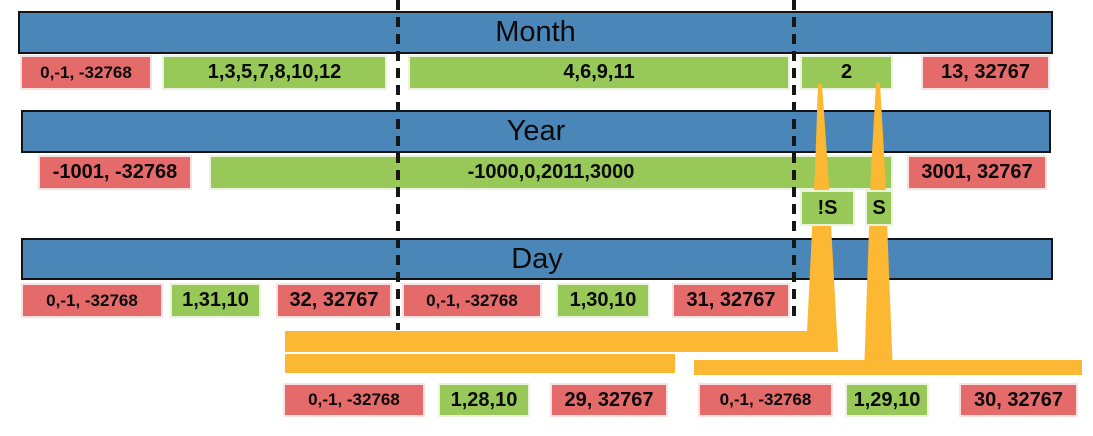  I want to click on feb-box-valid-nonleap: 1,28,10, so click(484, 400).